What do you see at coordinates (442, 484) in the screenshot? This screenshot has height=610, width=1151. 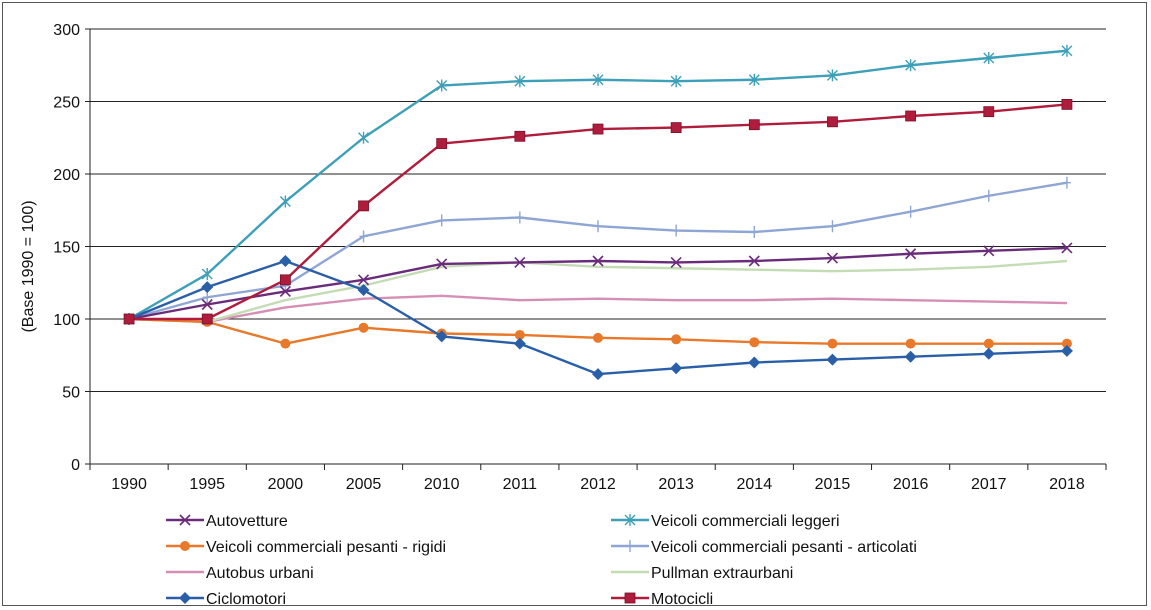 I see `x-tick-label: 2010` at bounding box center [442, 484].